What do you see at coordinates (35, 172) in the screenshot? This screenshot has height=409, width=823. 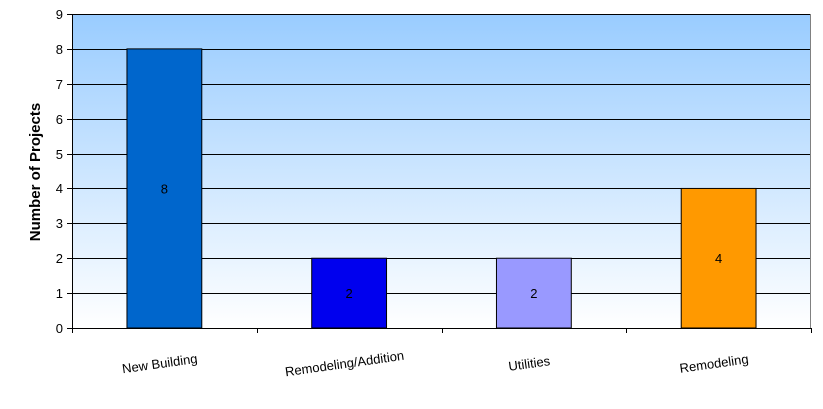 I see `y-axis-title: Number of Projects` at bounding box center [35, 172].